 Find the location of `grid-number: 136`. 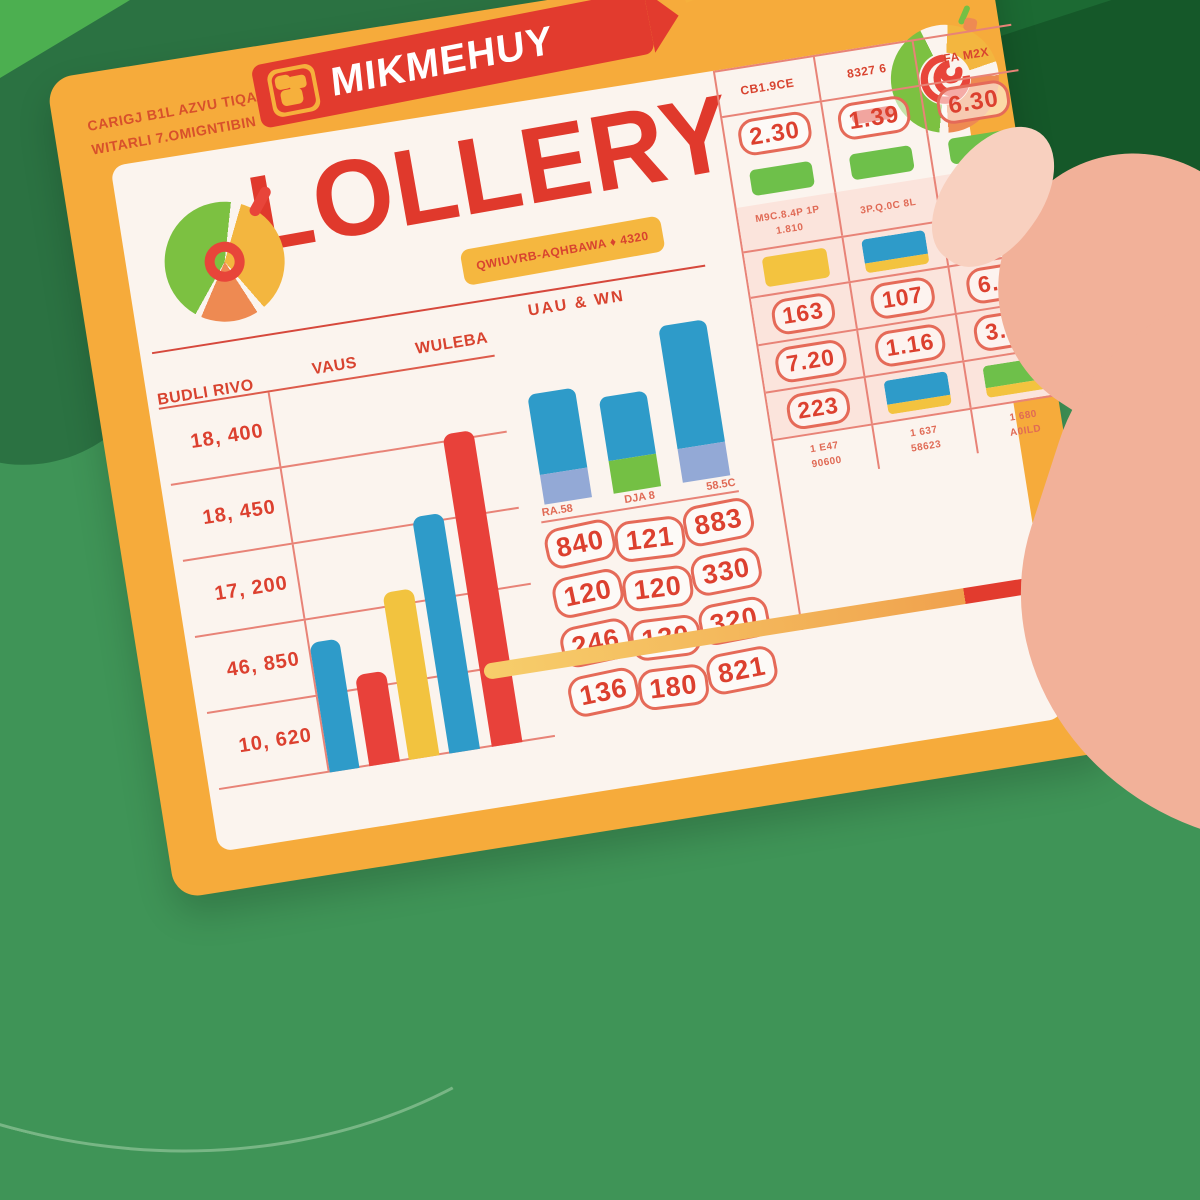

grid-number: 136 is located at coordinates (604, 692).